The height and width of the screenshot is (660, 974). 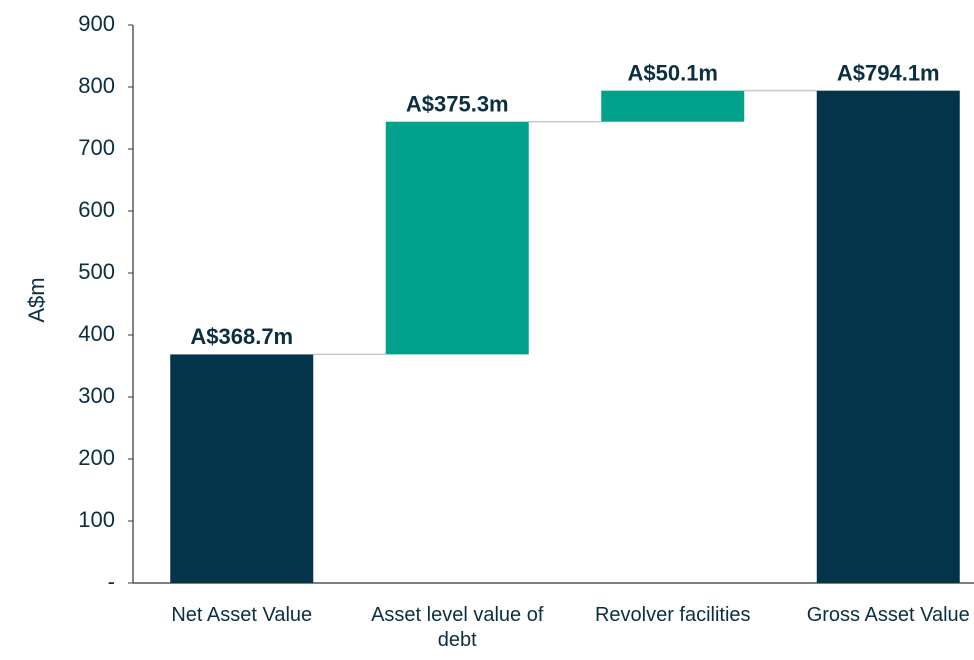 What do you see at coordinates (242, 615) in the screenshot?
I see `x-tick-label: Net Asset Value` at bounding box center [242, 615].